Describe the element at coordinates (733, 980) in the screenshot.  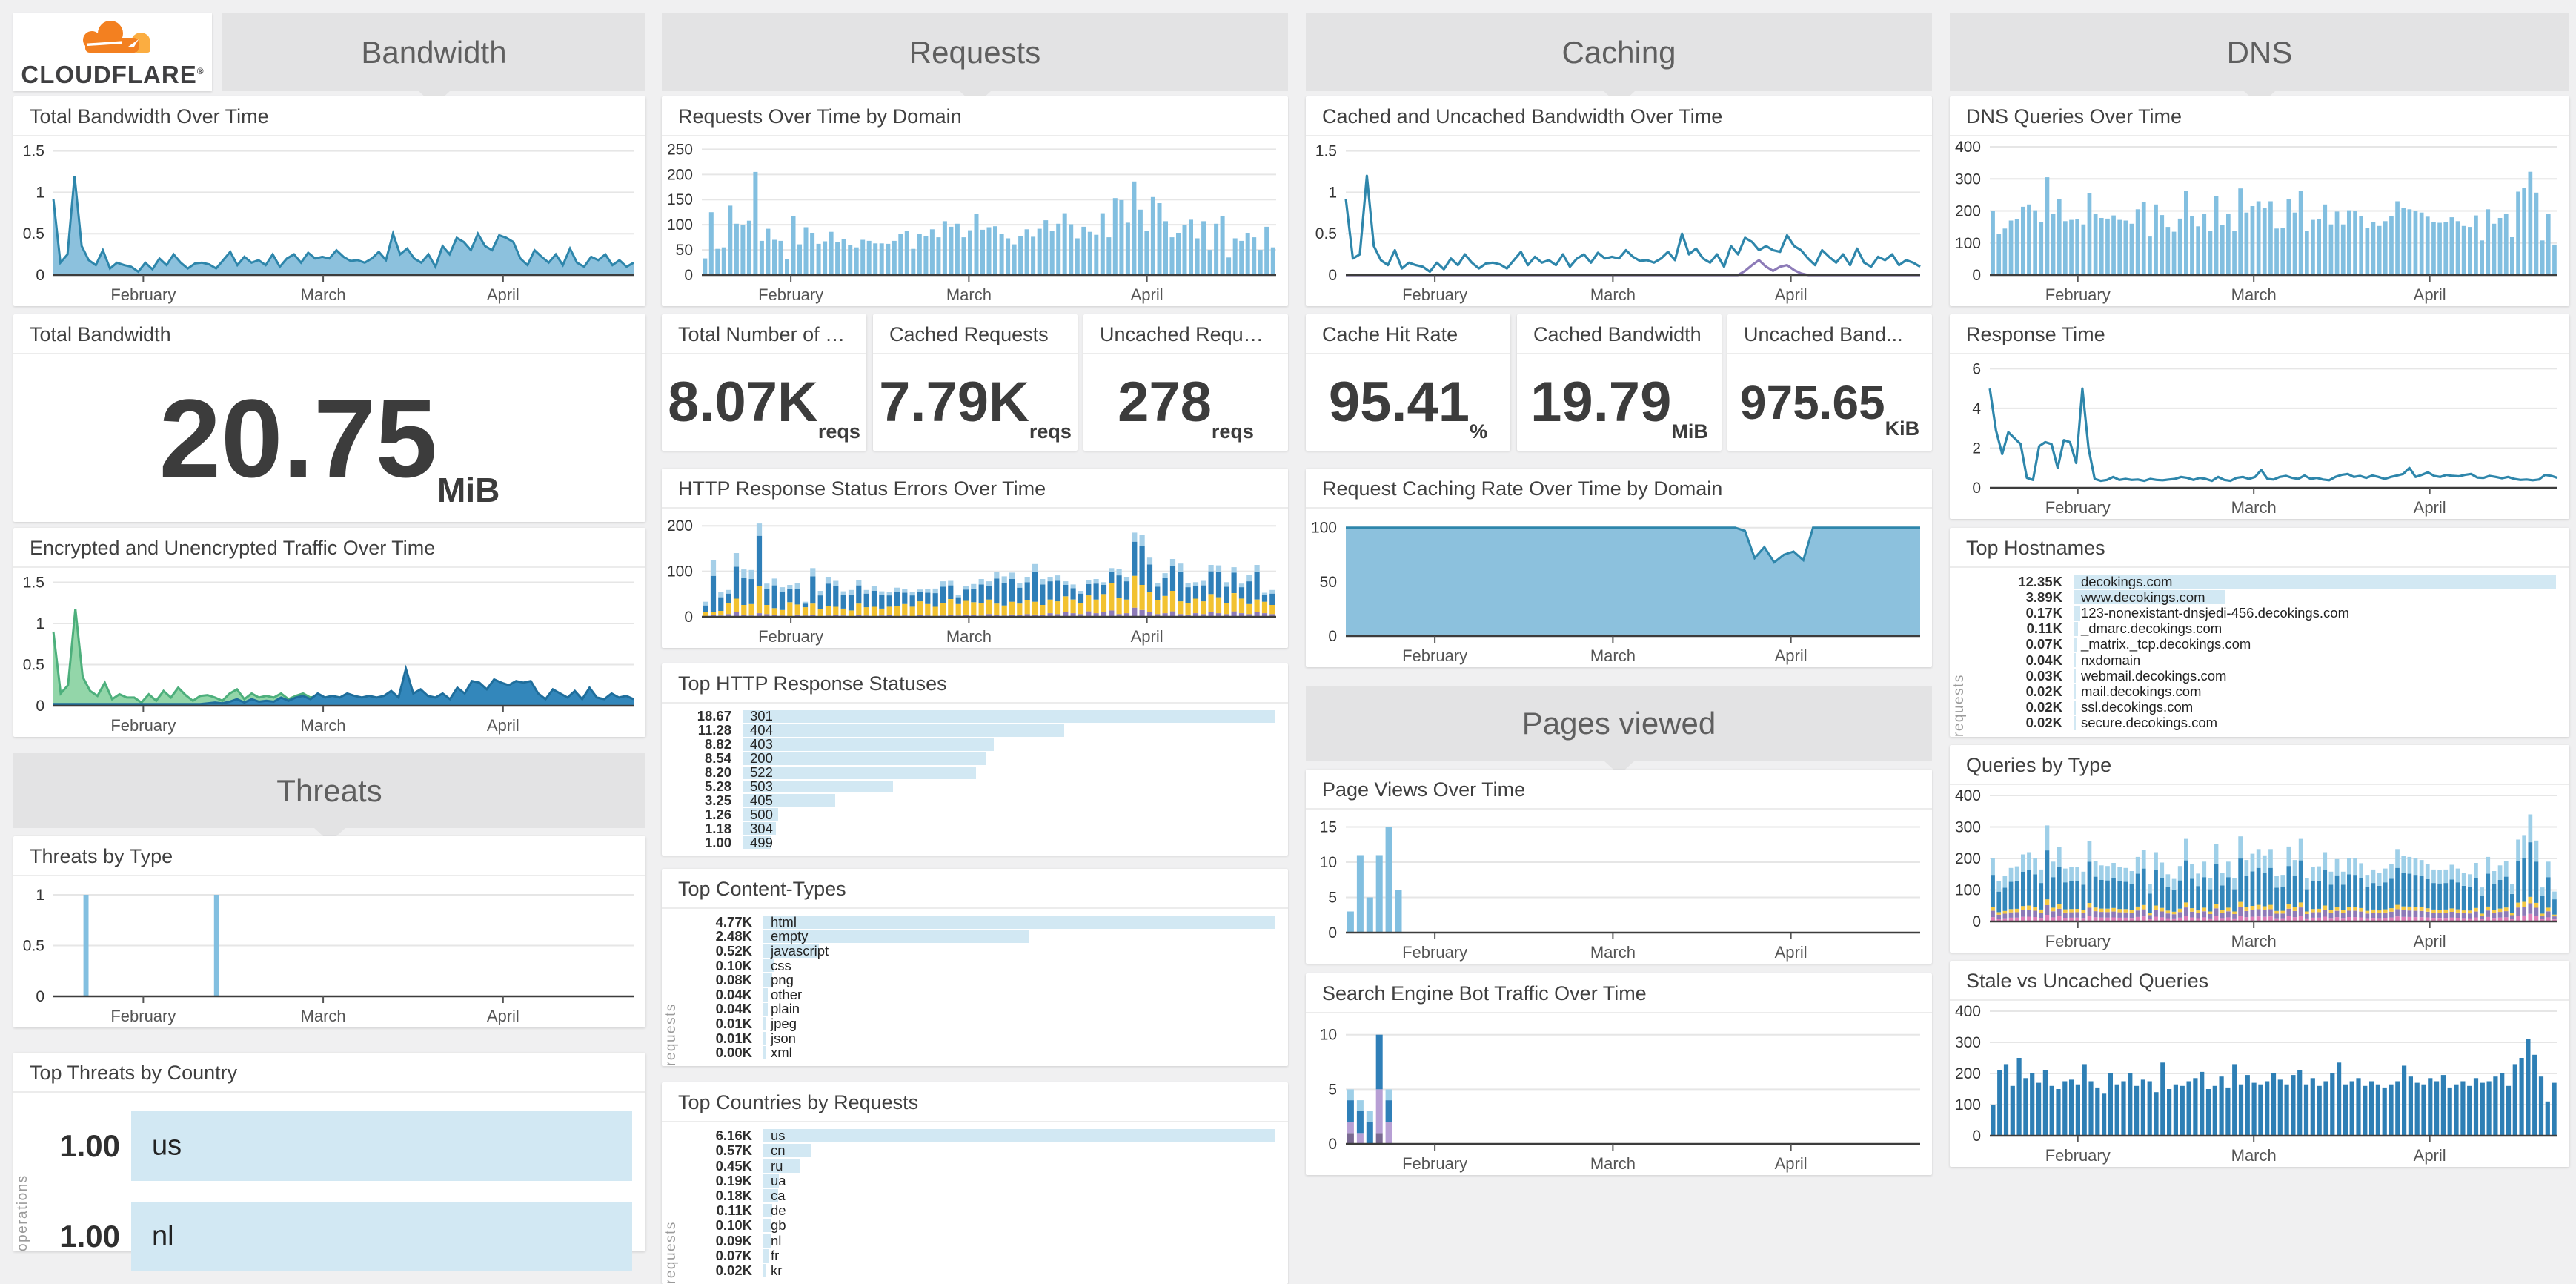
I see `item-value: 0.08K` at that location.